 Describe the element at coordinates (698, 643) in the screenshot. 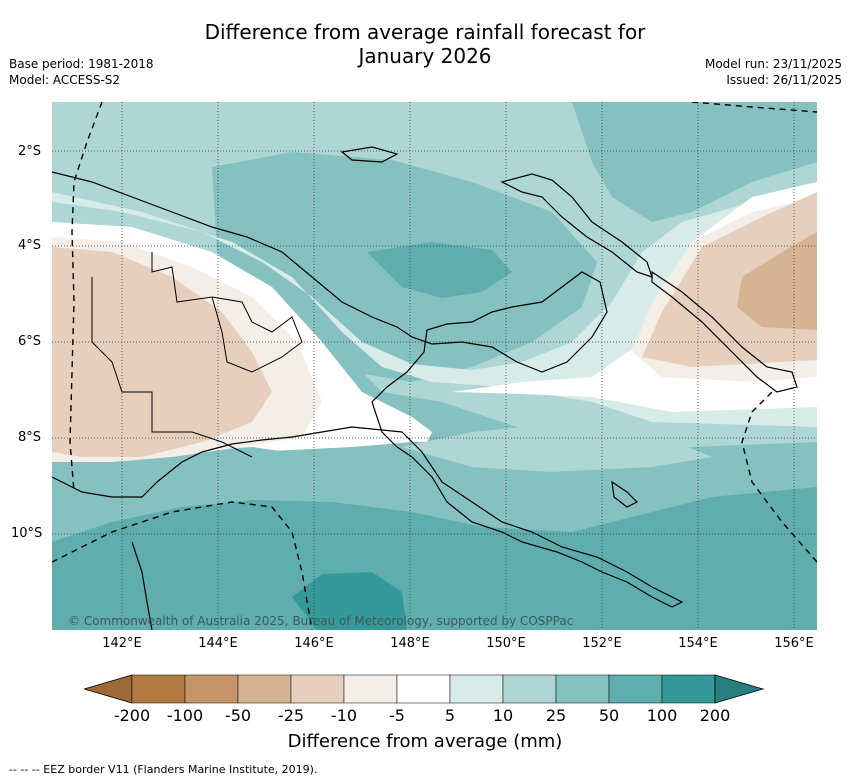

I see `lon-label-154e: 154°E` at that location.